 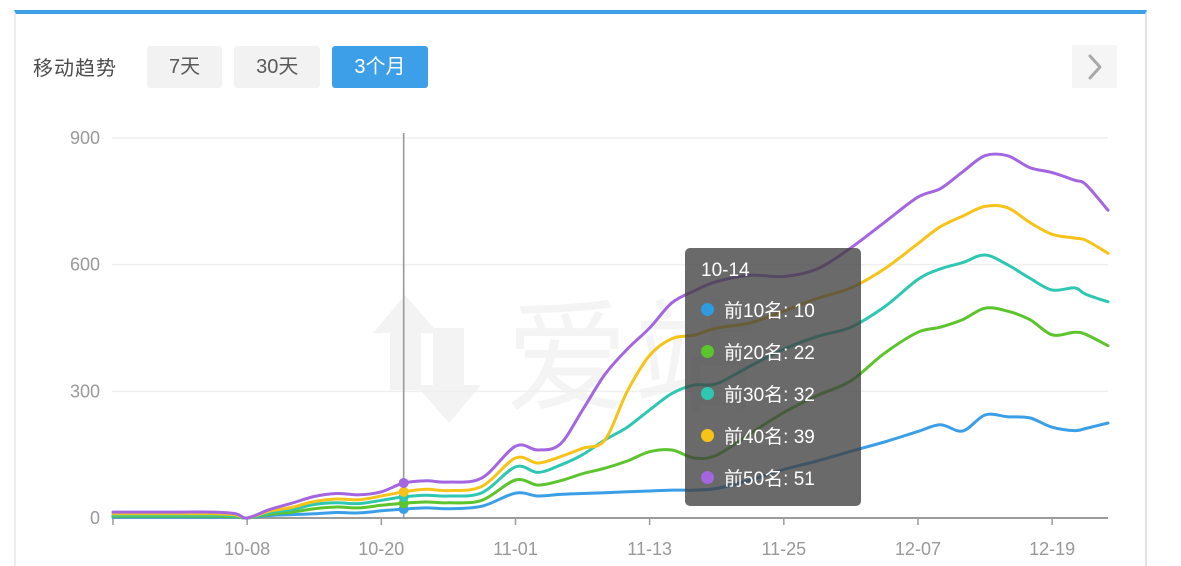 I want to click on tooltip-item-3: 前40名: 39, so click(x=773, y=435).